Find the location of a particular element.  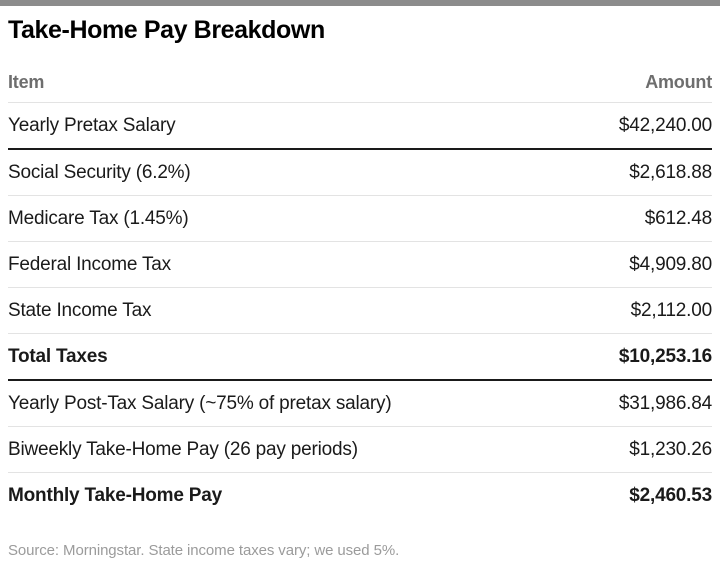

row-item-label: Social Security (6.2%) is located at coordinates (99, 172).